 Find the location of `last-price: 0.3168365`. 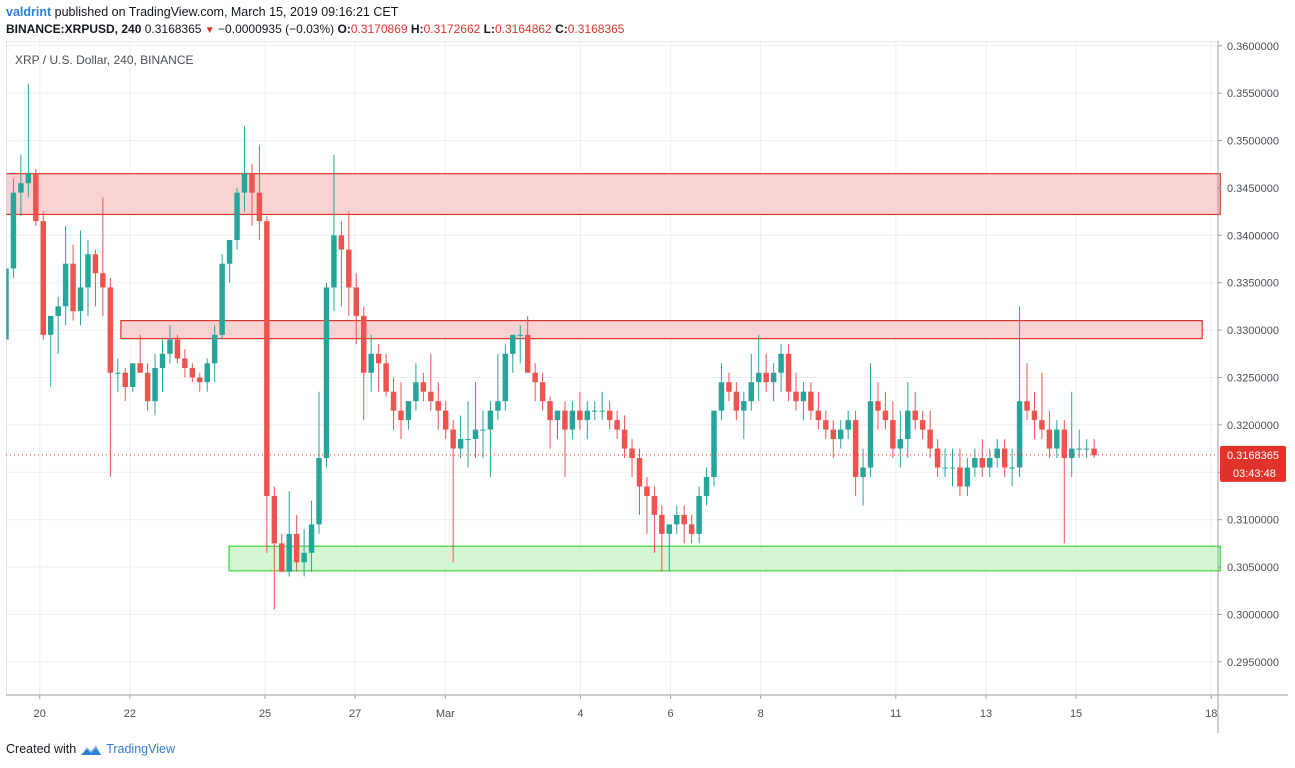

last-price: 0.3168365 is located at coordinates (173, 29).